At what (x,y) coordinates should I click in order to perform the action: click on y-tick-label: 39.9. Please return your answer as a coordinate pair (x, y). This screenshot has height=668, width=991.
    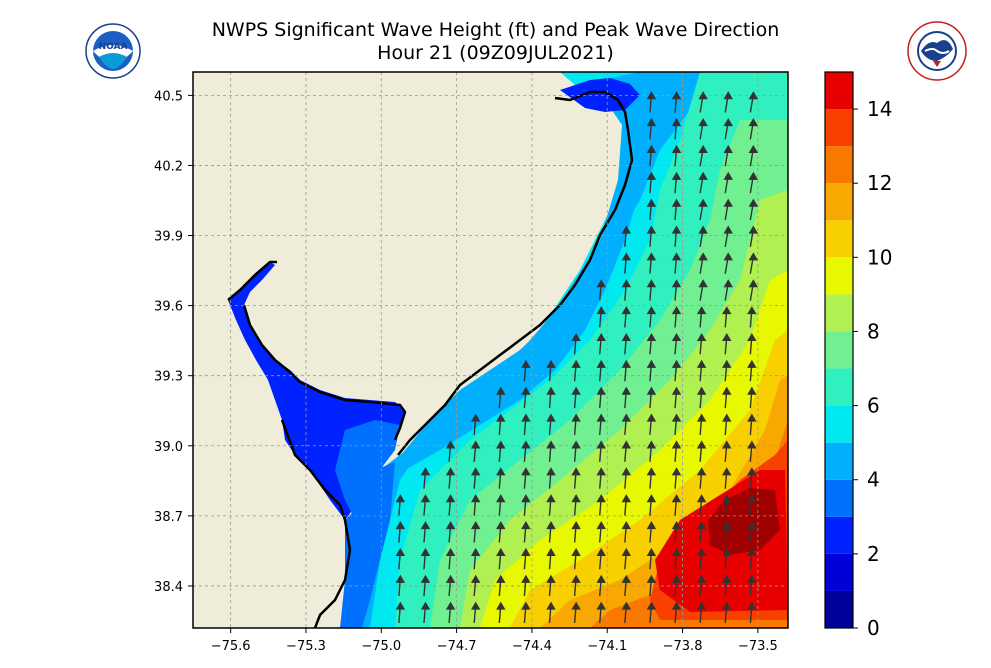
    Looking at the image, I should click on (168, 237).